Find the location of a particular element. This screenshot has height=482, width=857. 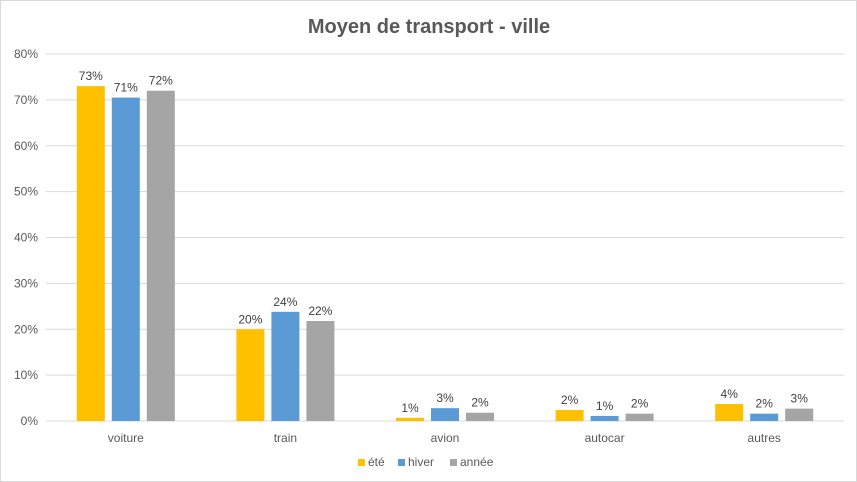

y-tick-label: 0% is located at coordinates (30, 421).